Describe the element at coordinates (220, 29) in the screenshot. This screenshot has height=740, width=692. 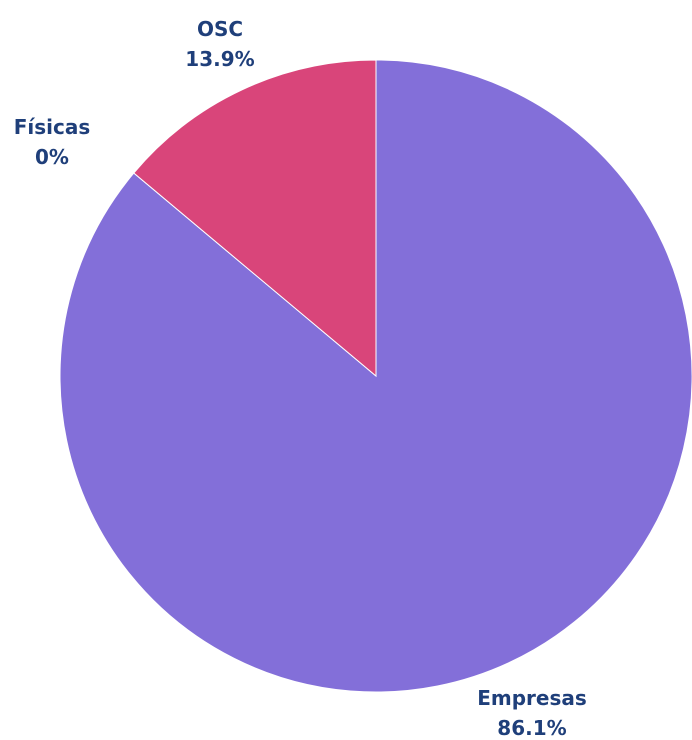
I see `slice-name-osc: OSC` at that location.